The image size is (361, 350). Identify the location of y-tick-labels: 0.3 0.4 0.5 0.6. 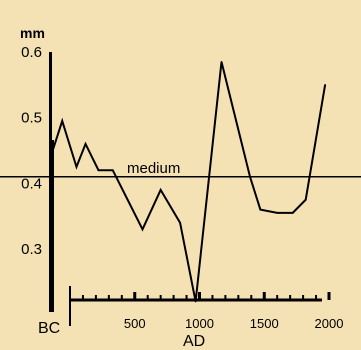
(31, 151).